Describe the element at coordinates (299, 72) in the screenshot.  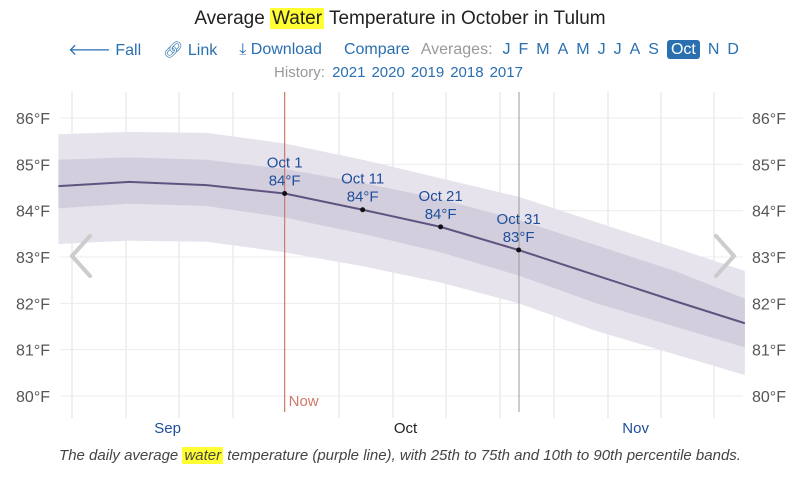
I see `history-label: History:` at that location.